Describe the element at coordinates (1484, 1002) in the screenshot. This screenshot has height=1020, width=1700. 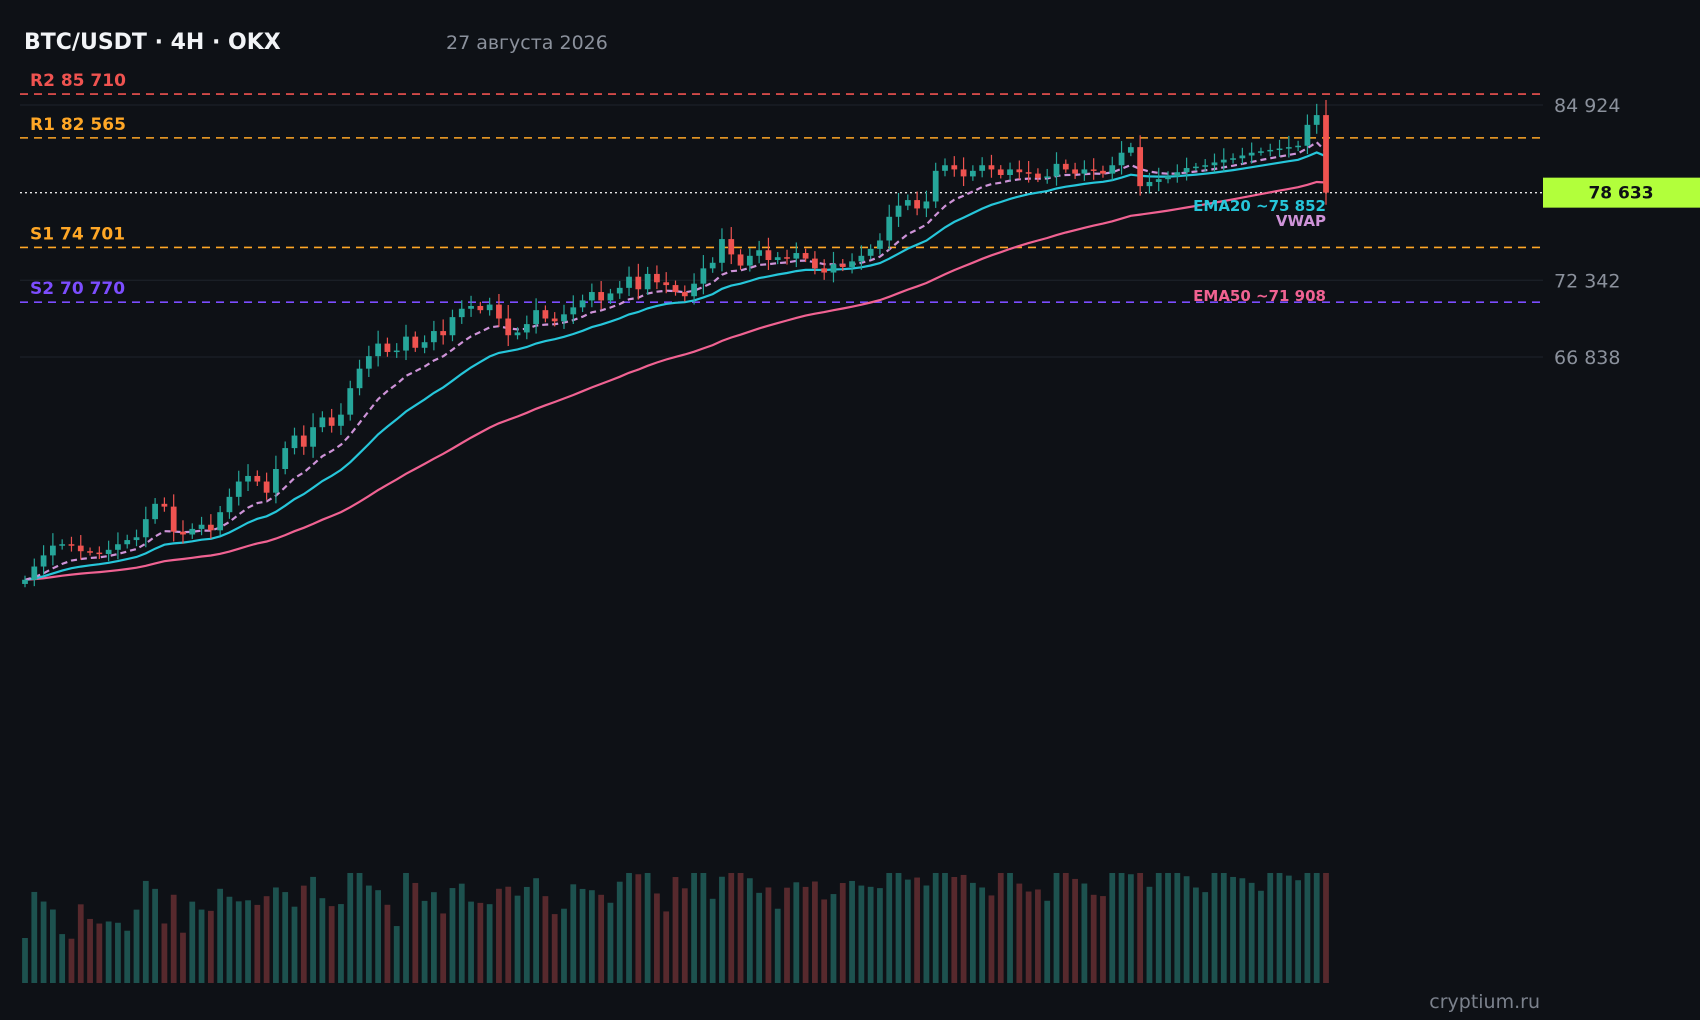
I see `watermark: cryptium.ru` at that location.